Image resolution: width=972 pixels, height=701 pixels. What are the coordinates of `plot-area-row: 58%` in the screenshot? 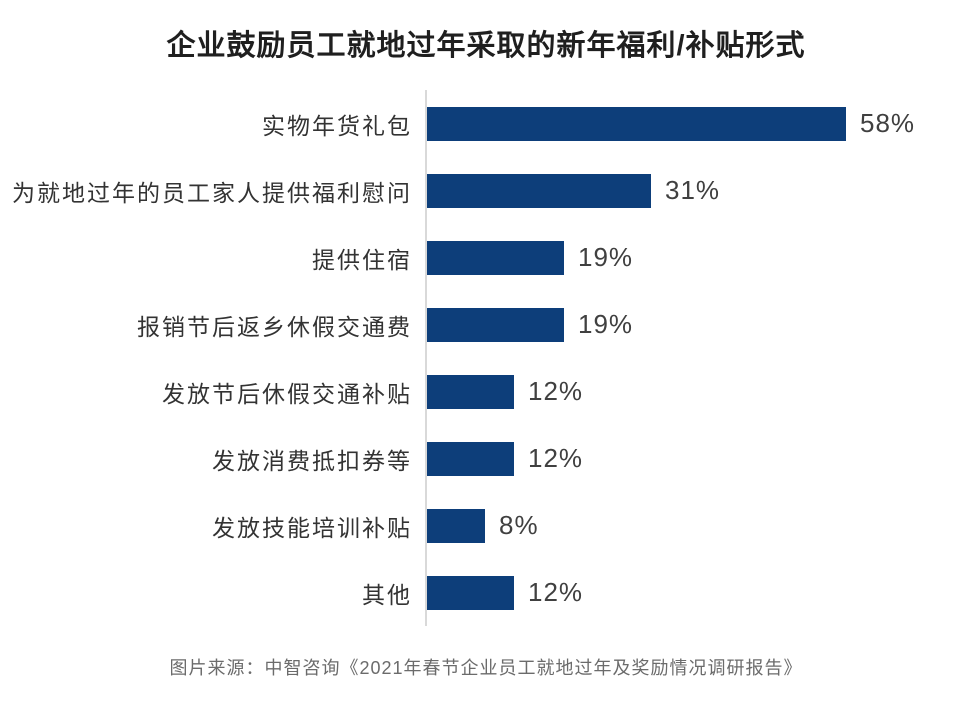 It's located at (698, 123).